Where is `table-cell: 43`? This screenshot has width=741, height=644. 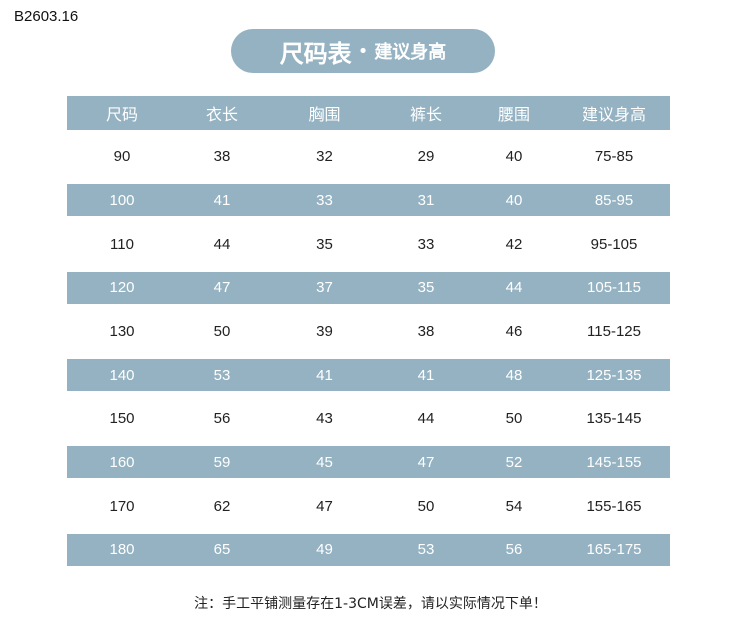
table-cell: 43 is located at coordinates (324, 419).